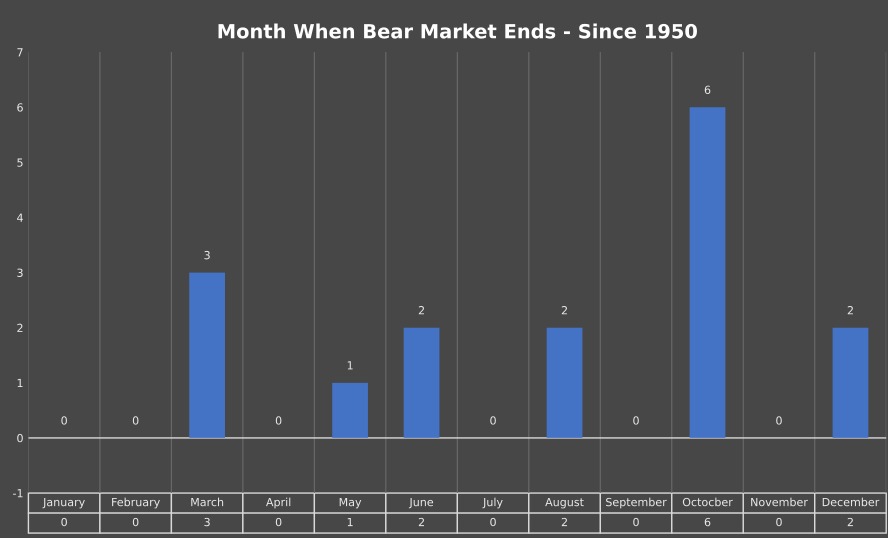 This screenshot has width=888, height=538. What do you see at coordinates (350, 522) in the screenshot?
I see `data-label: 1` at bounding box center [350, 522].